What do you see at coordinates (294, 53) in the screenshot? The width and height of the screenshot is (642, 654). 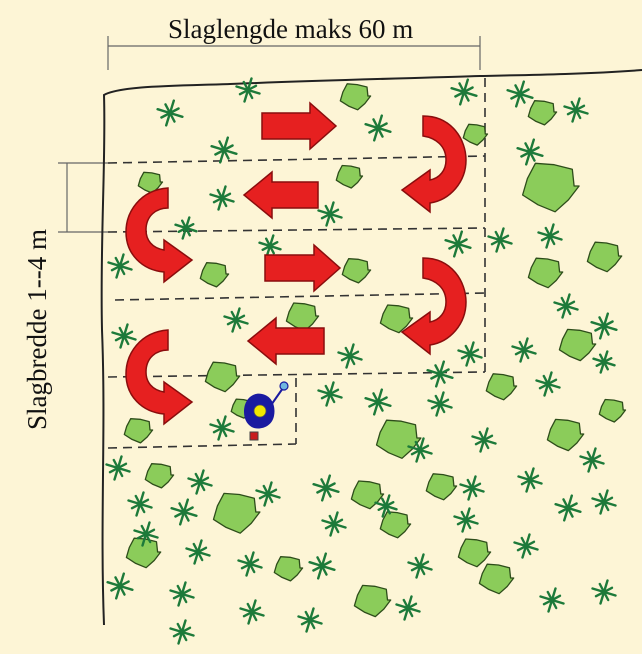 I see `length-dimension` at bounding box center [294, 53].